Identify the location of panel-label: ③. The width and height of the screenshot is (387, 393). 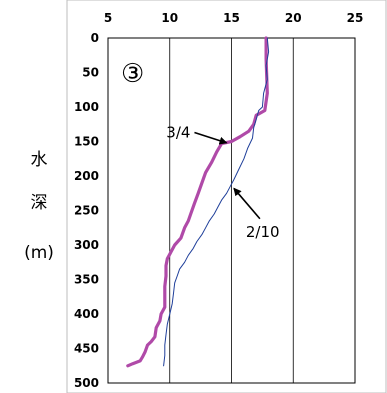
(132, 74).